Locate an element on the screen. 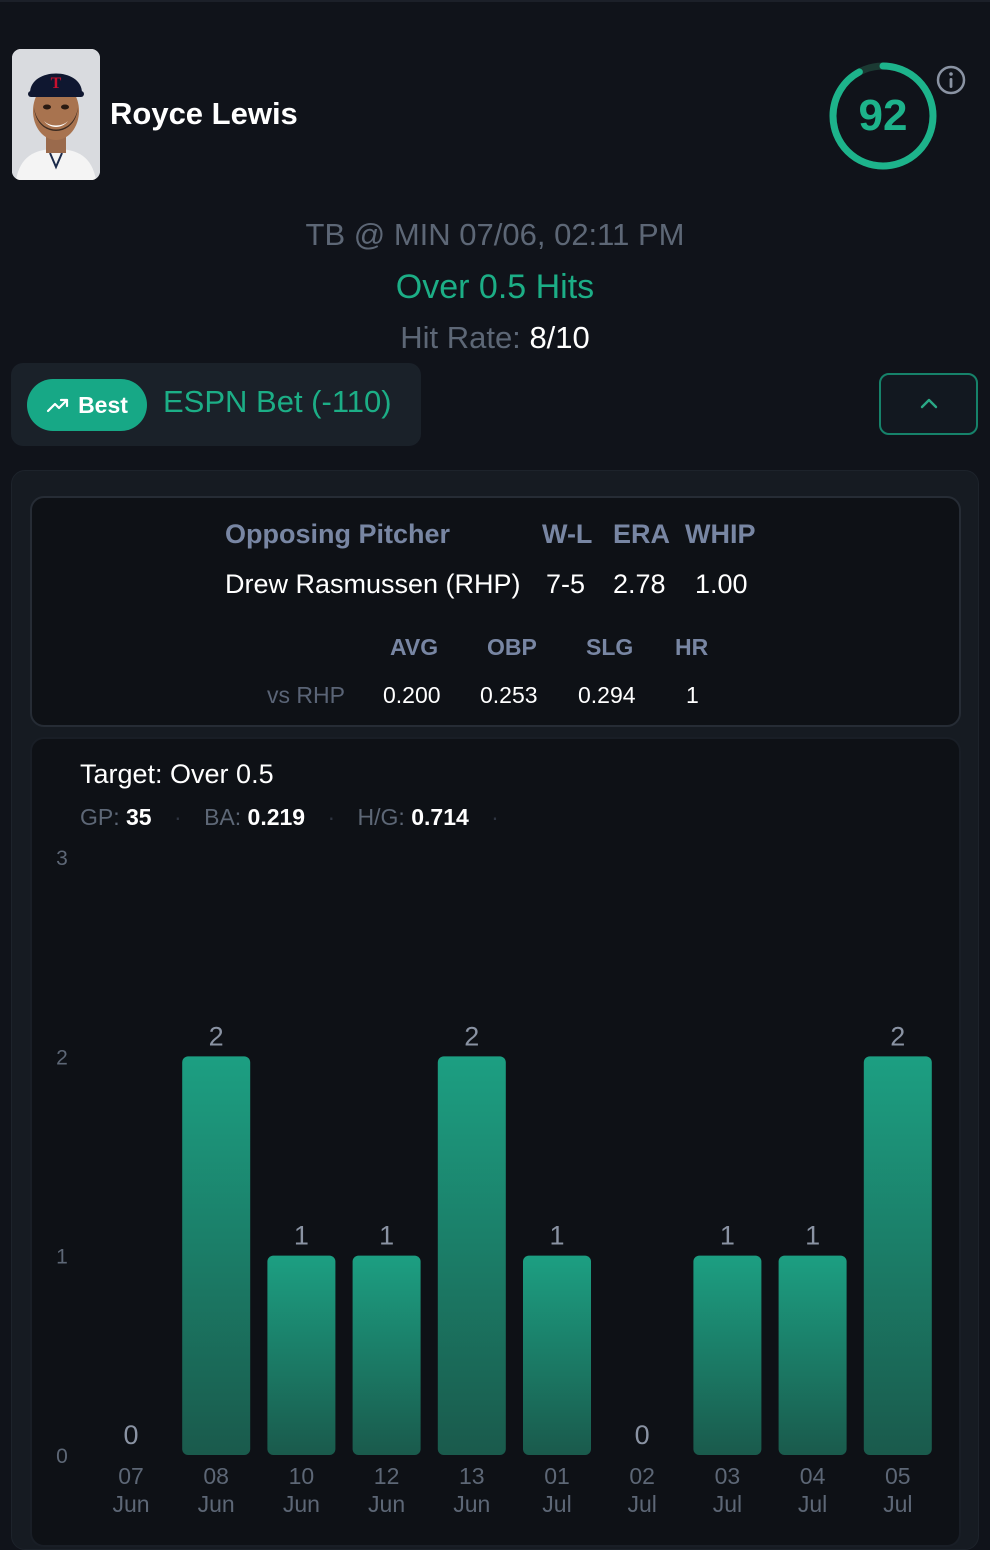  pitcher-wl: 7-5 is located at coordinates (566, 584).